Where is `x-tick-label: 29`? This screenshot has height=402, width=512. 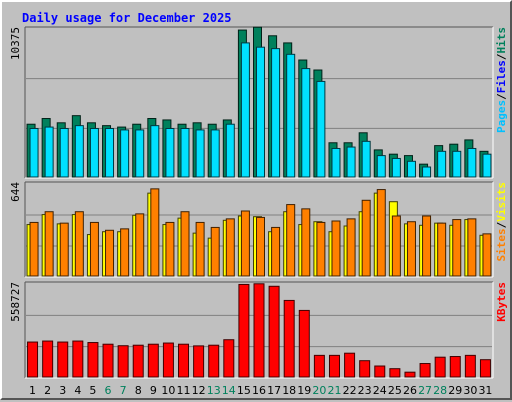
x-tick-label: 29 is located at coordinates (455, 390).